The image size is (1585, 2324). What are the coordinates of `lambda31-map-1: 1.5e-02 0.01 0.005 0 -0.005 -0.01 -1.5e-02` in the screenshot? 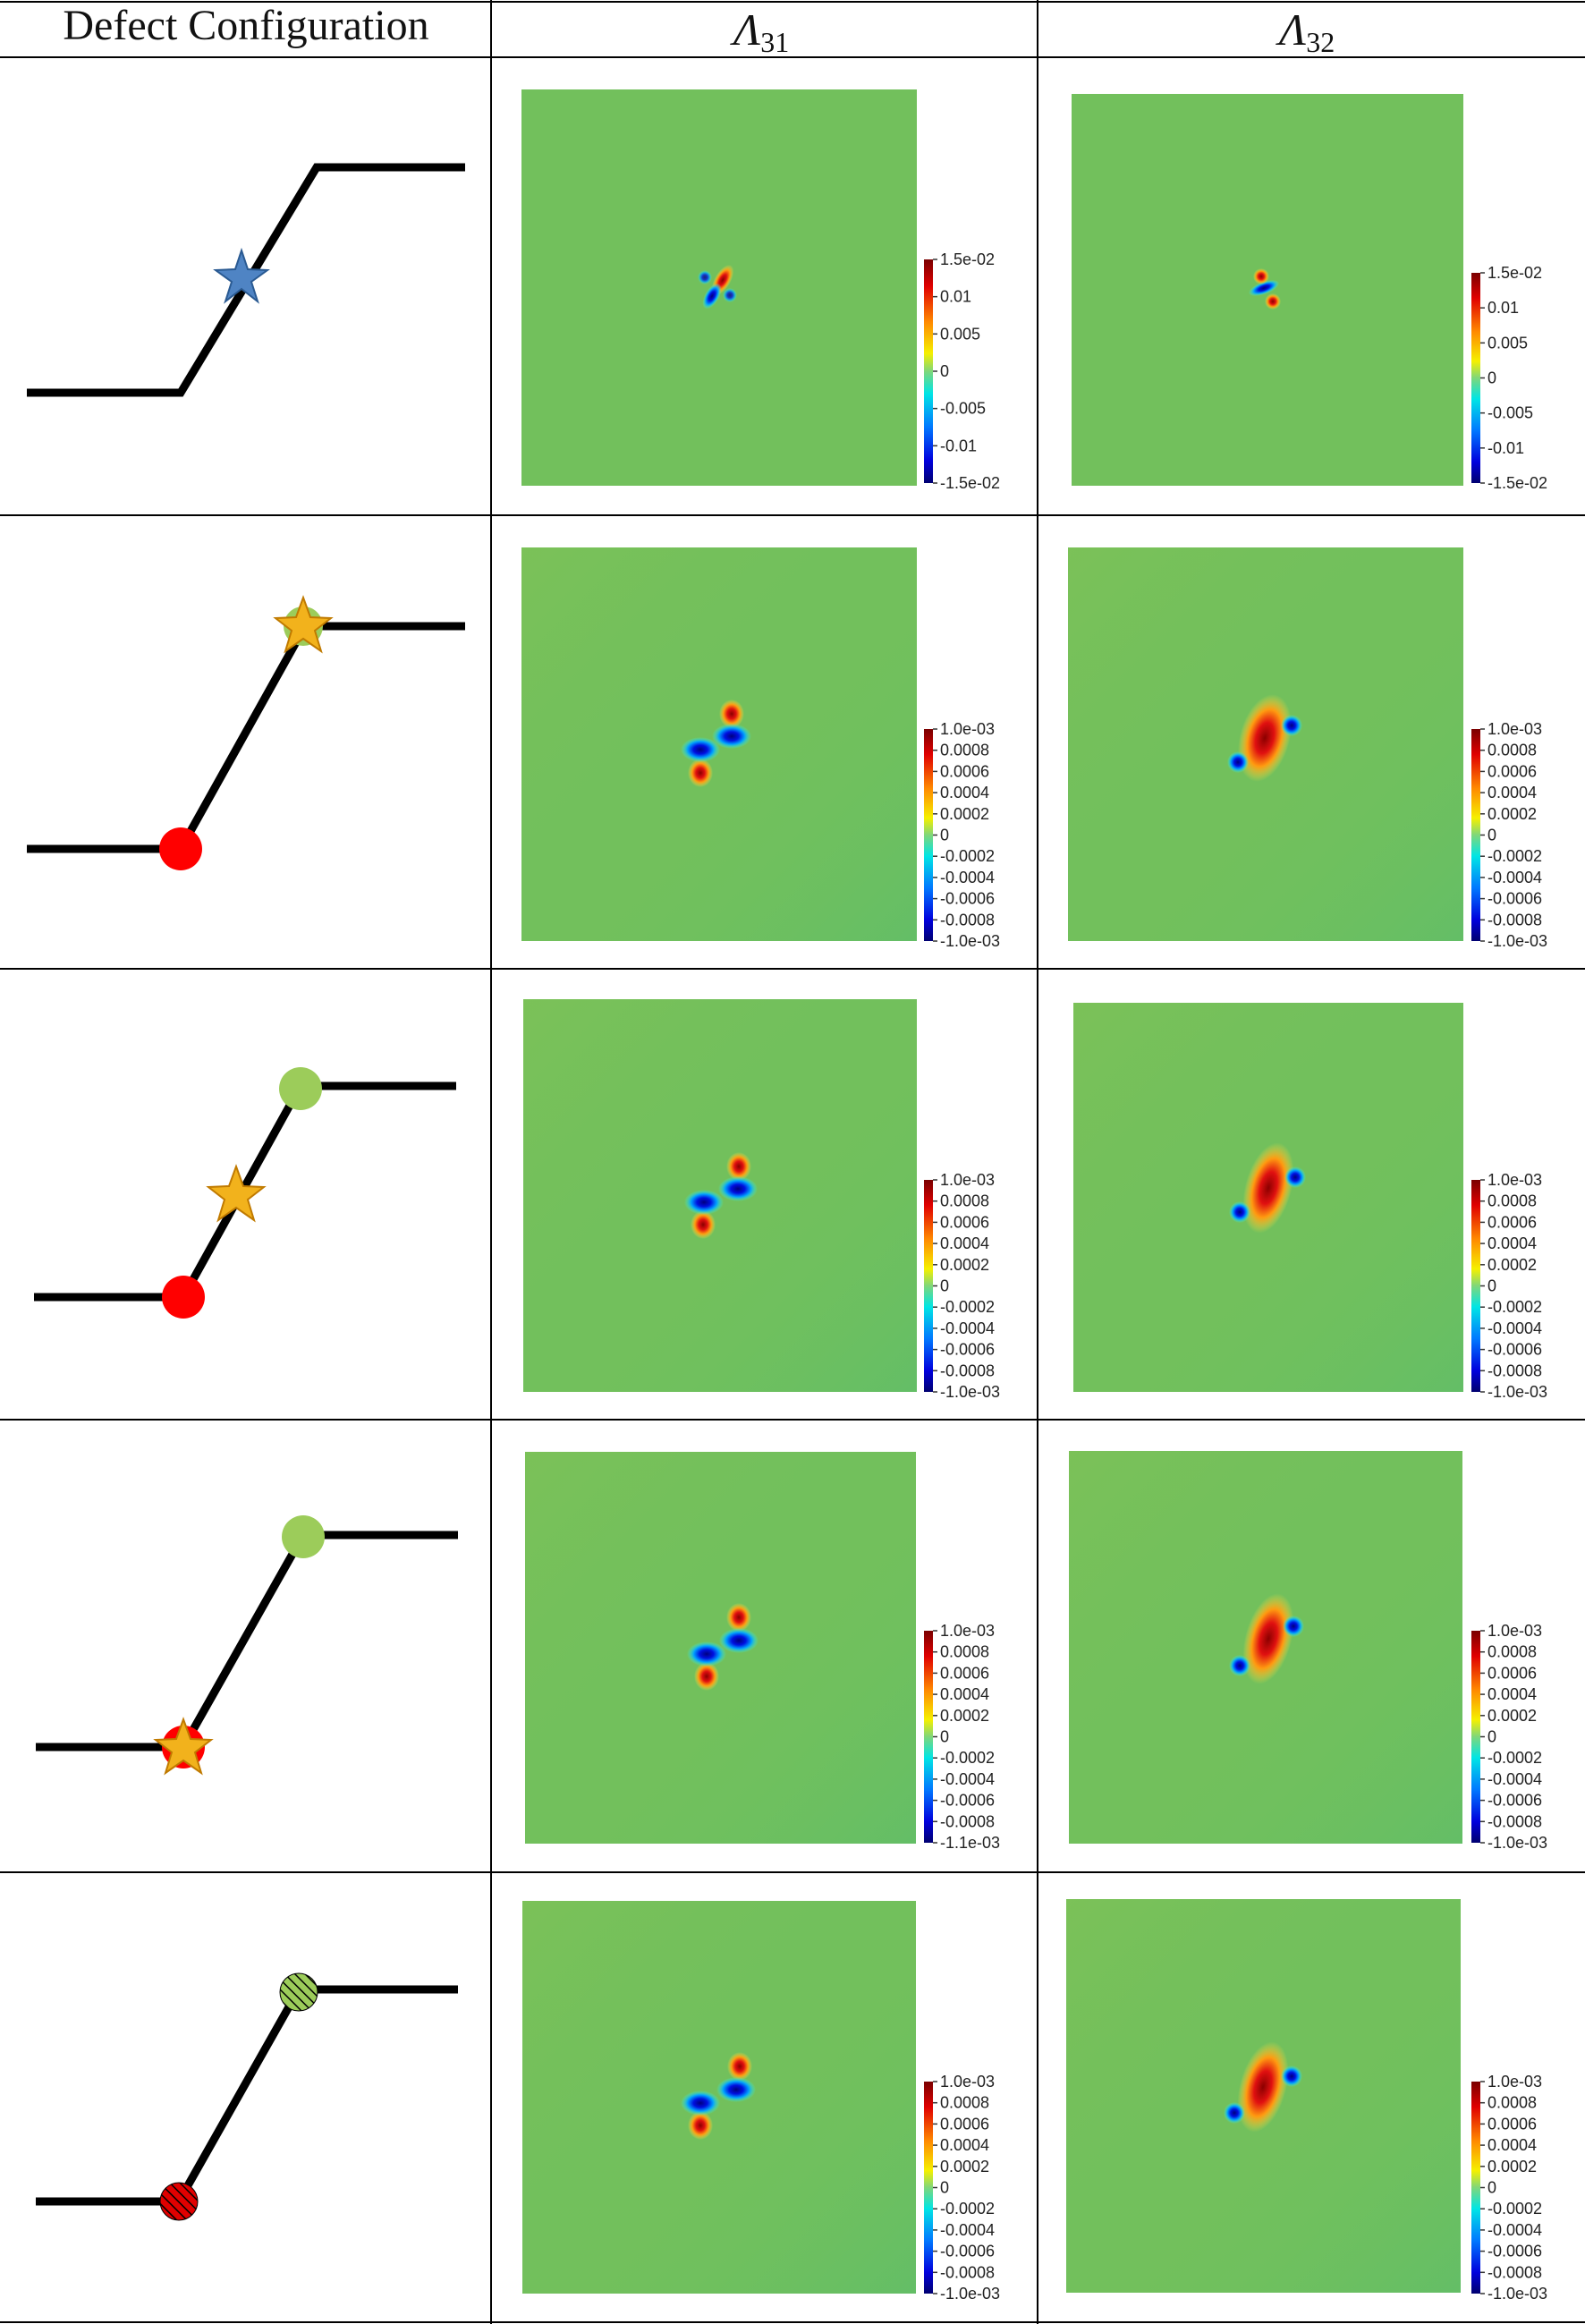 It's located at (760, 290).